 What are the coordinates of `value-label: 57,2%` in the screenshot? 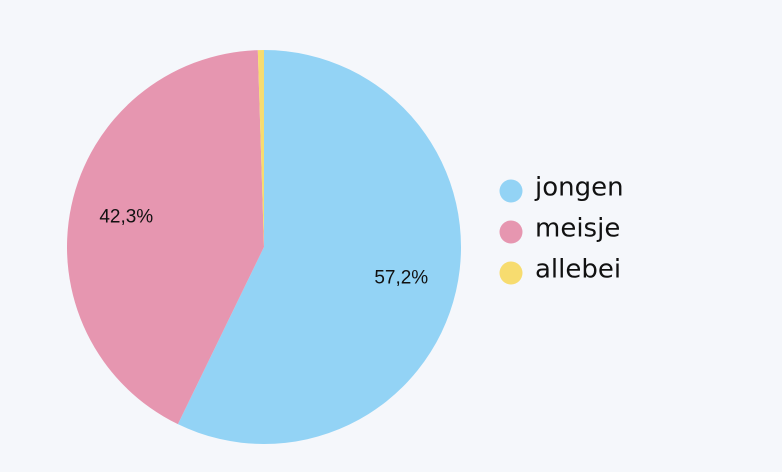 It's located at (401, 278).